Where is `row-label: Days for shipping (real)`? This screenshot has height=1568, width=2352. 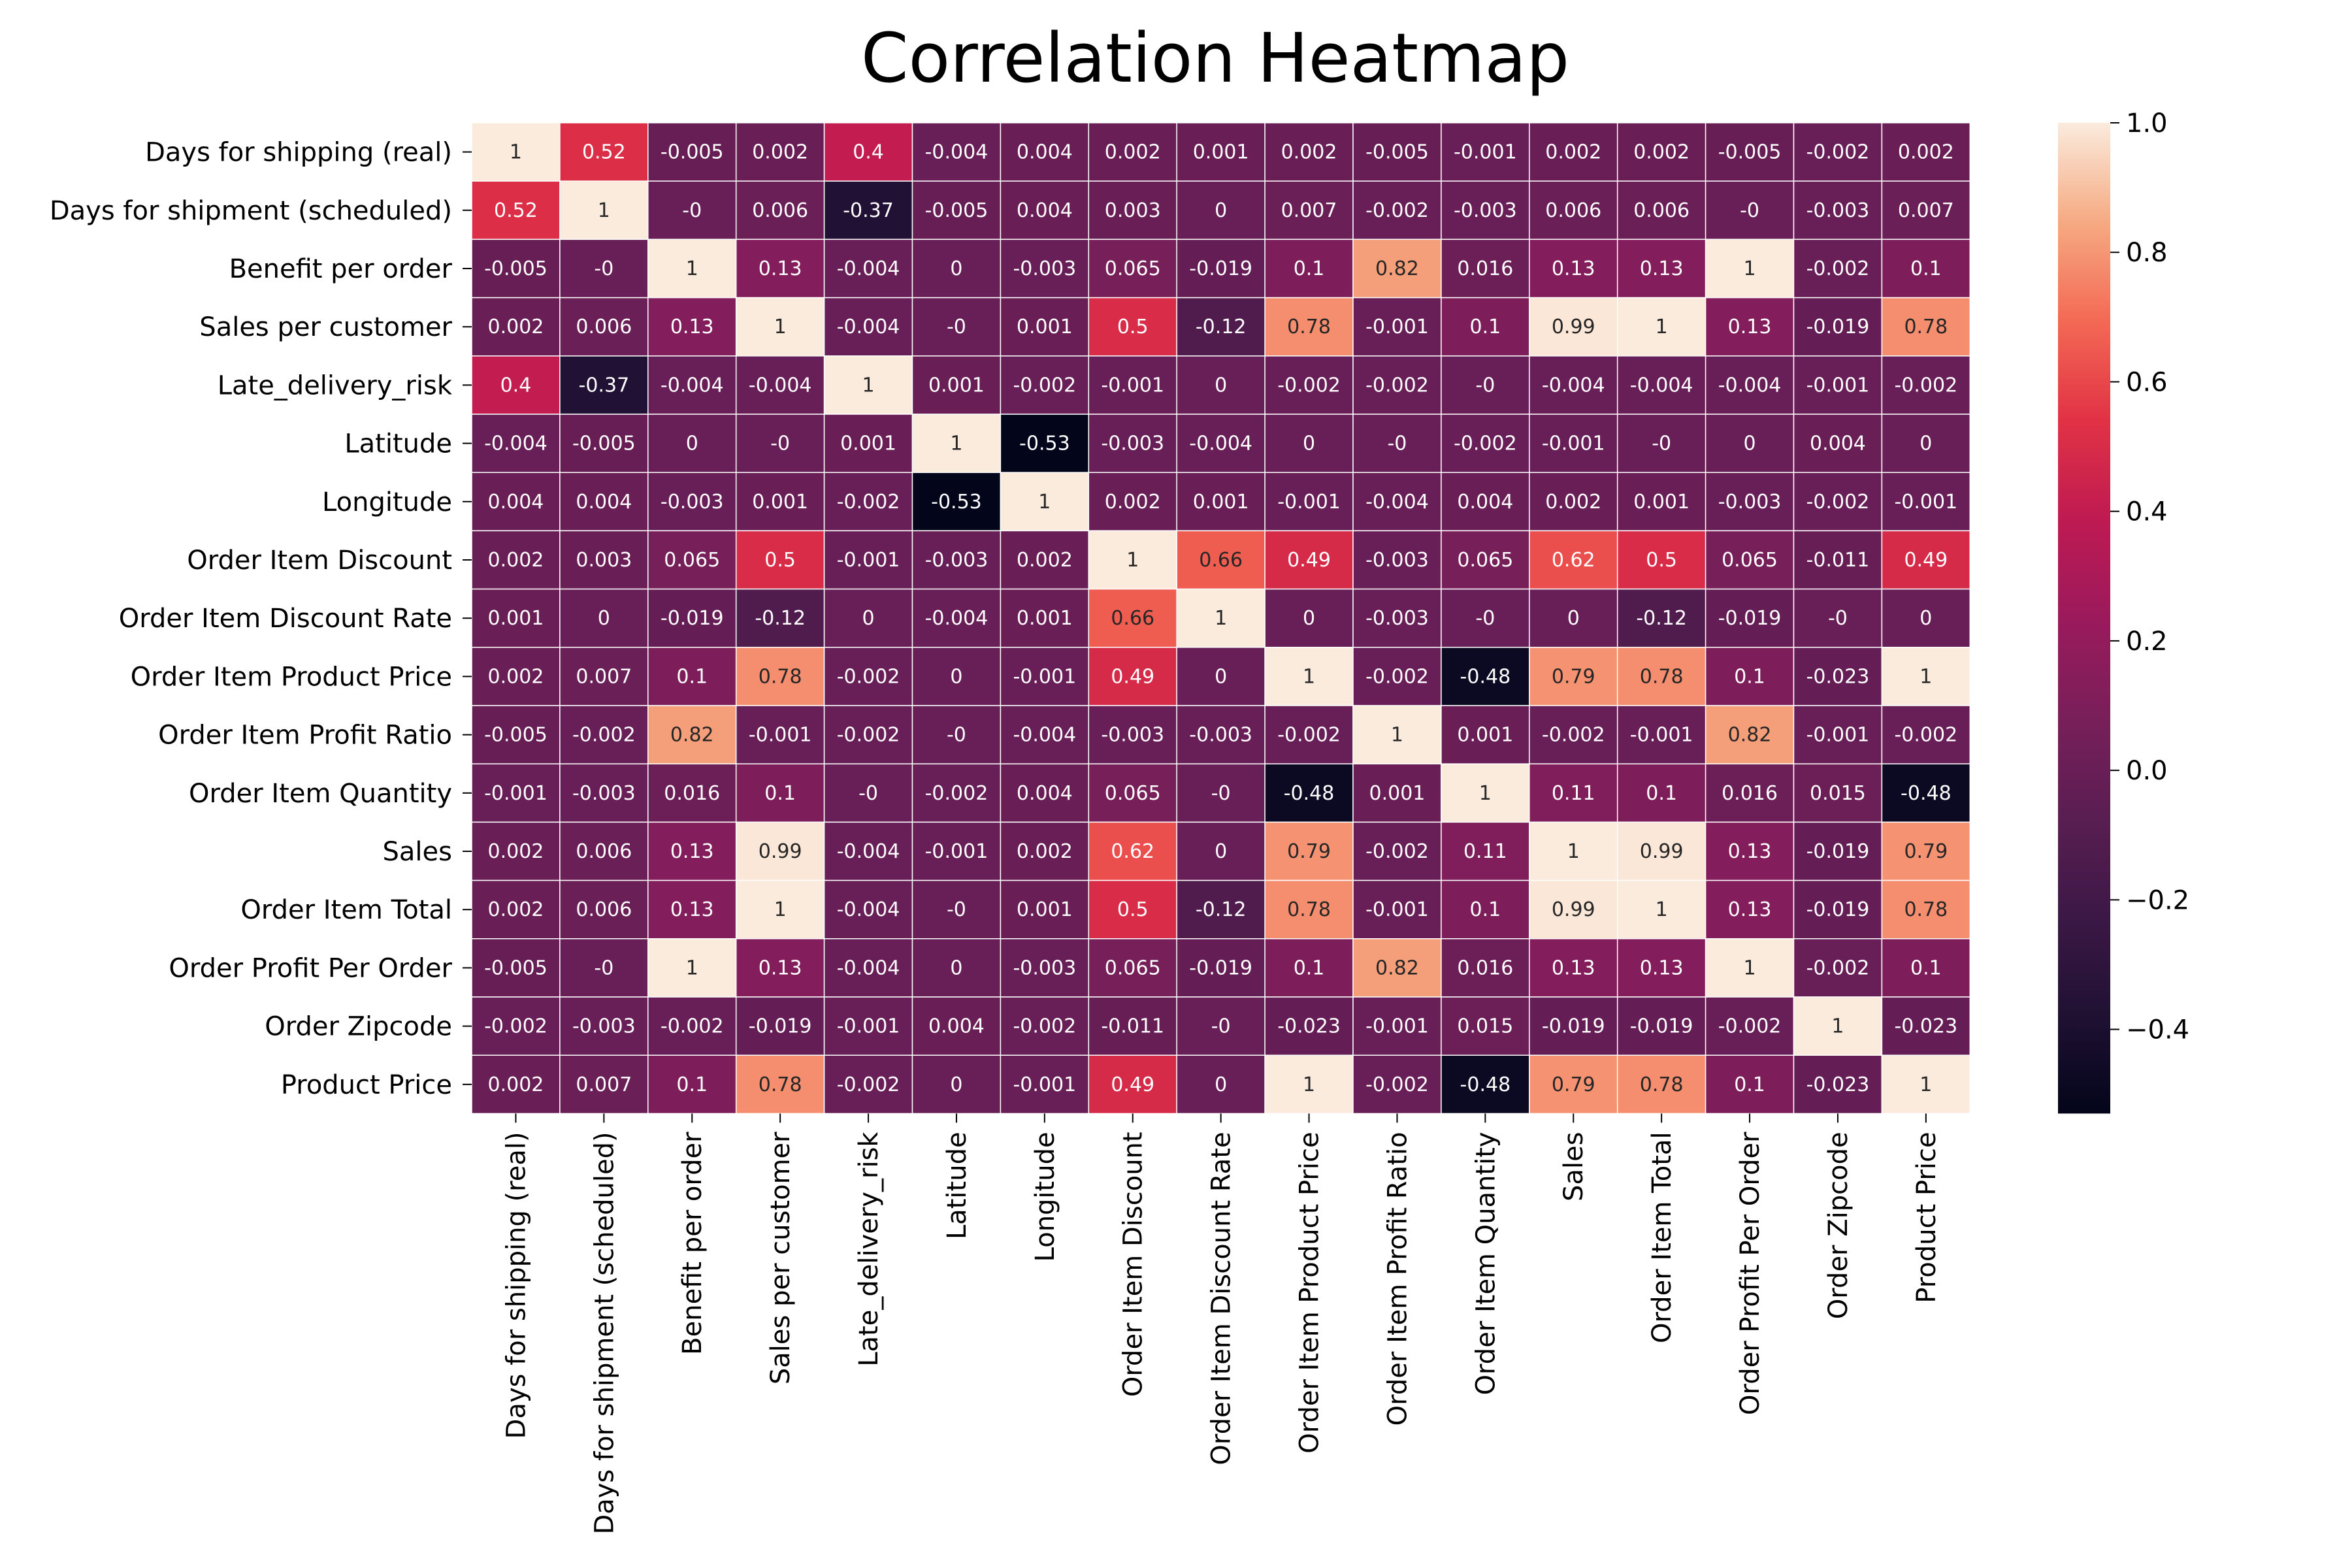 row-label: Days for shipping (real) is located at coordinates (298, 153).